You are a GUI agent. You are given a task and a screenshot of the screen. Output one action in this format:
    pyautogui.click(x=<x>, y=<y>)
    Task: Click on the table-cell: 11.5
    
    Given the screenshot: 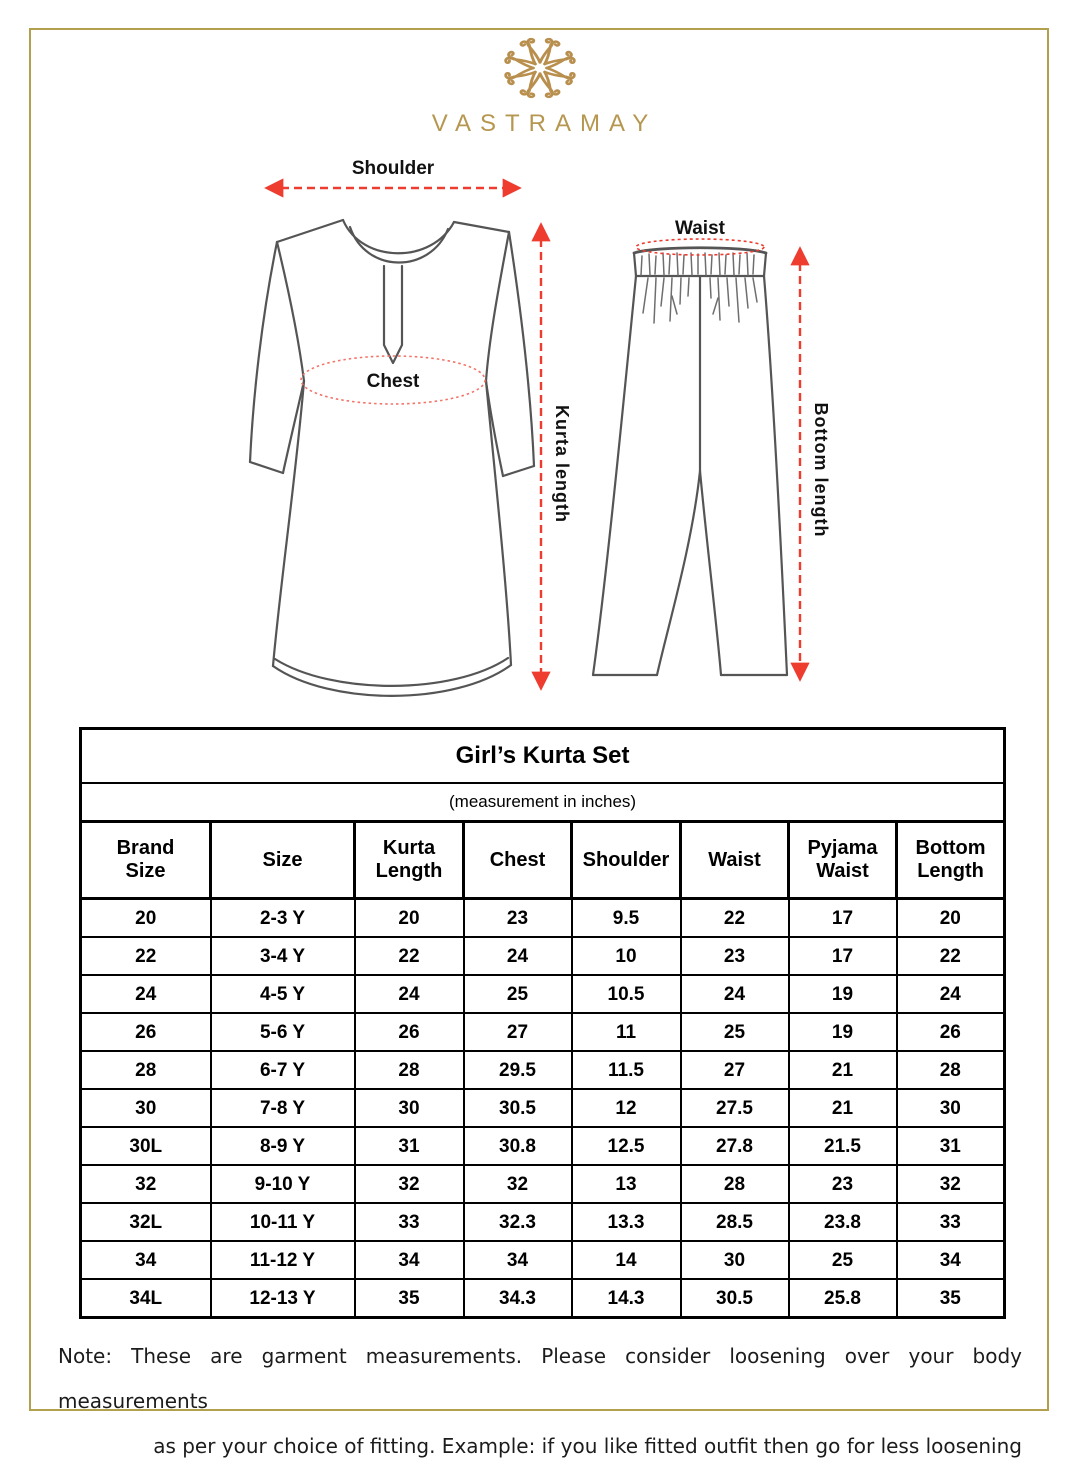 What is the action you would take?
    pyautogui.click(x=626, y=1070)
    